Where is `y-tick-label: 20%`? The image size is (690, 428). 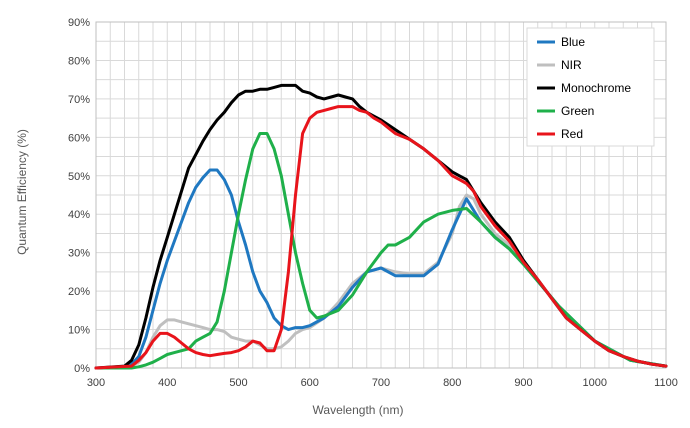
y-tick-label: 20% is located at coordinates (79, 292).